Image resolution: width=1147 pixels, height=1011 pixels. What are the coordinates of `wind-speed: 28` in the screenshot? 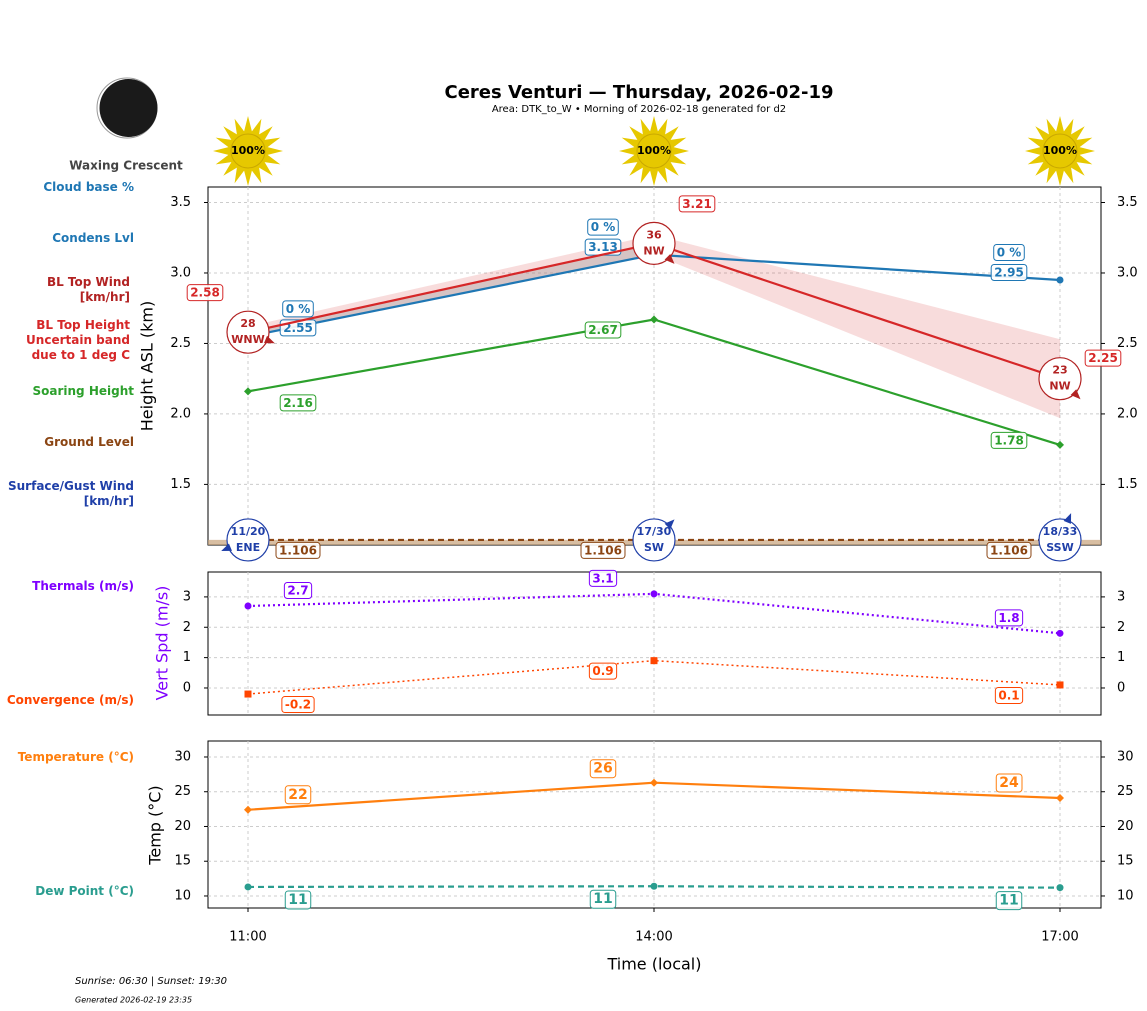 It's located at (247, 323).